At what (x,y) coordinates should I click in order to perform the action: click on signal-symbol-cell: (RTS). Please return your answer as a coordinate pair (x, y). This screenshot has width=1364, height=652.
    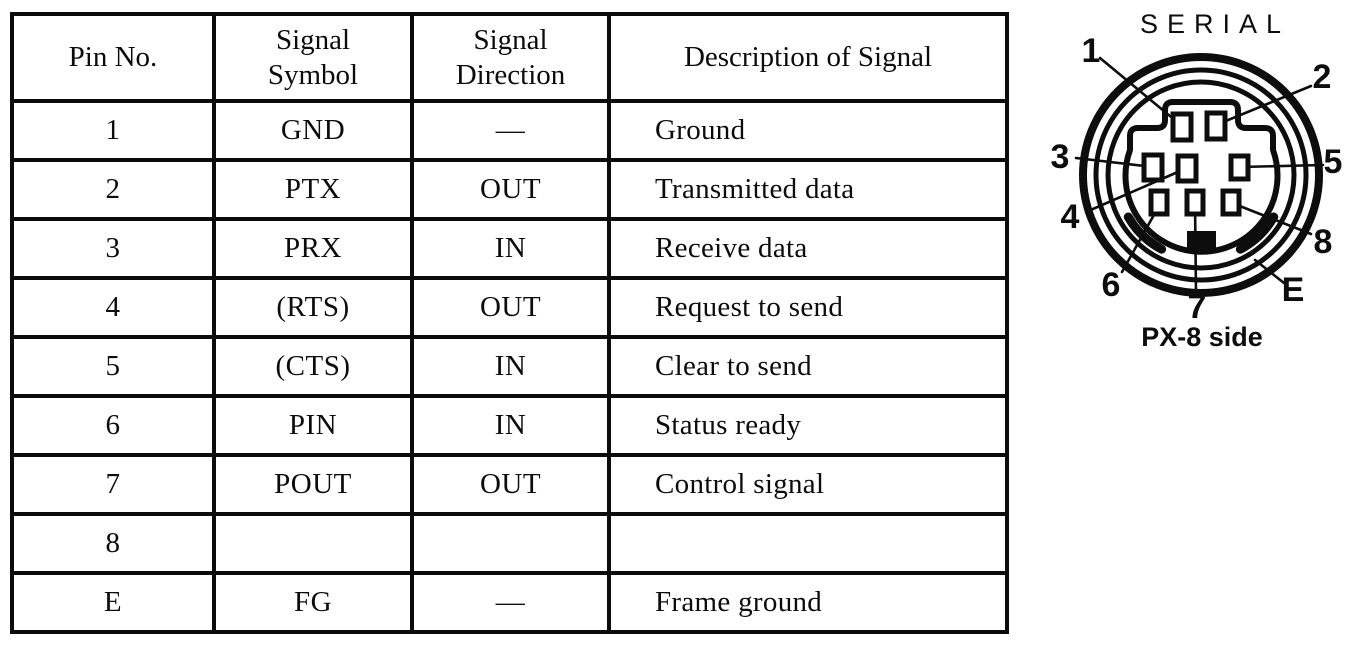
    Looking at the image, I should click on (313, 307).